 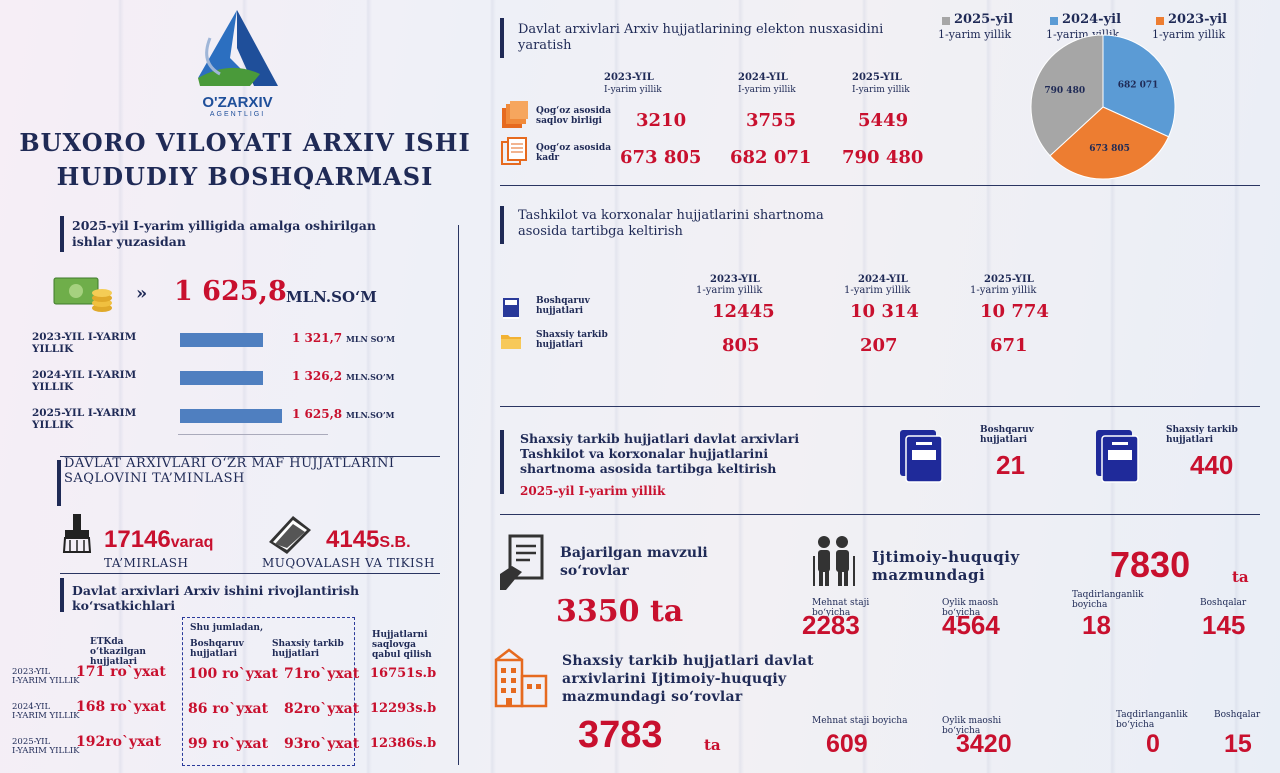 What do you see at coordinates (1212, 465) in the screenshot?
I see `personal-shaxsiy-value: 440` at bounding box center [1212, 465].